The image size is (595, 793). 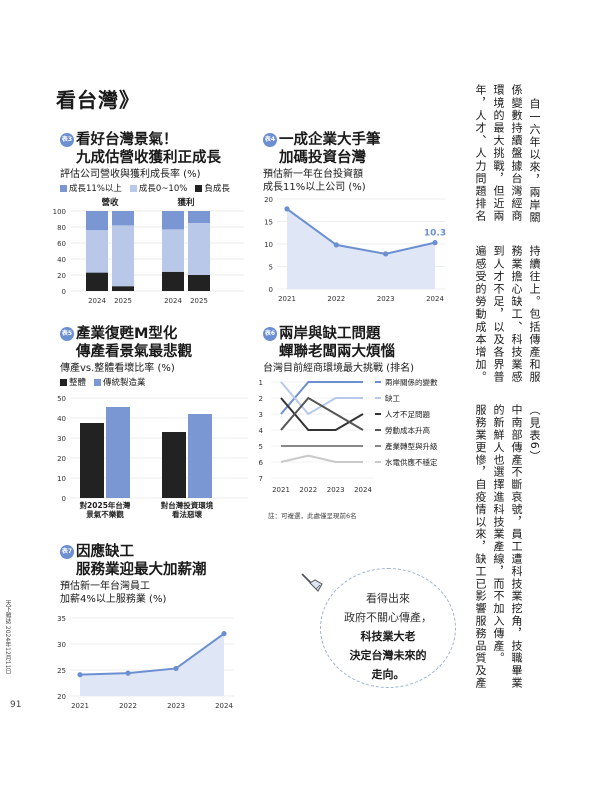 What do you see at coordinates (134, 352) in the screenshot?
I see `section-5-title-line2: 傳產看景氣最悲觀` at bounding box center [134, 352].